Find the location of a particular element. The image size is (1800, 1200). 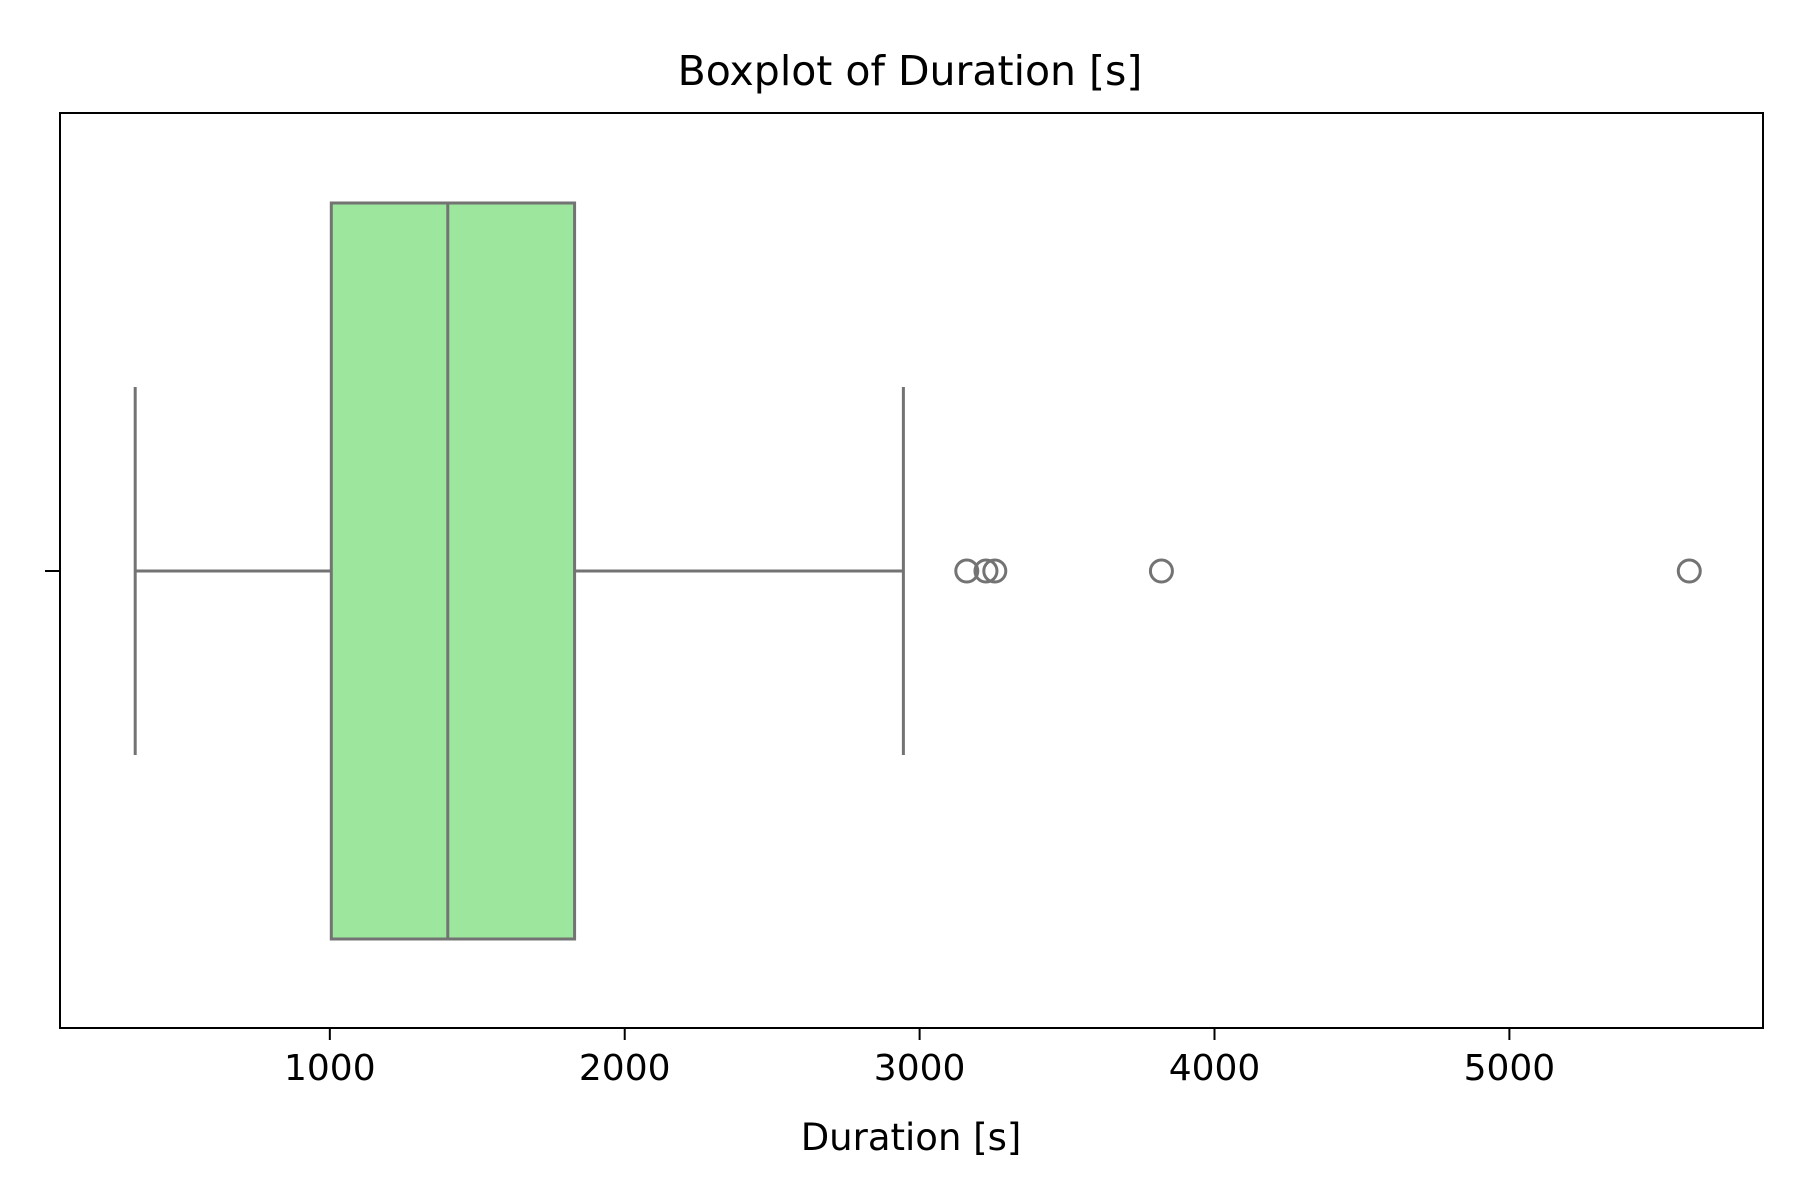

x-tick-label: 3000 is located at coordinates (920, 1068).